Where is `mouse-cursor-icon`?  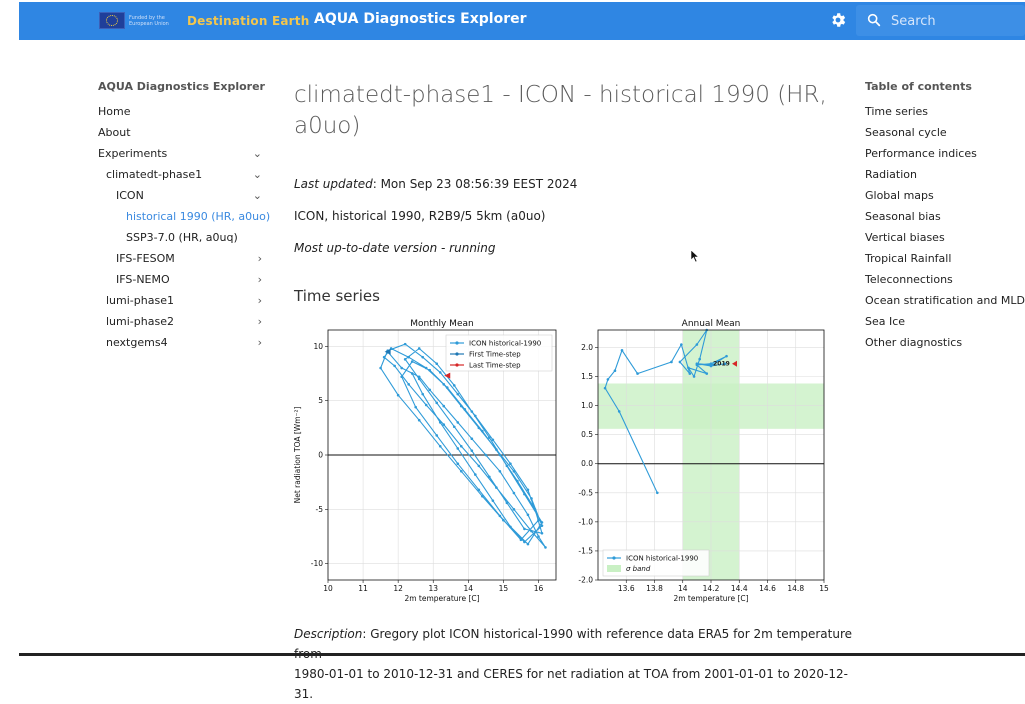
mouse-cursor-icon is located at coordinates (695, 256).